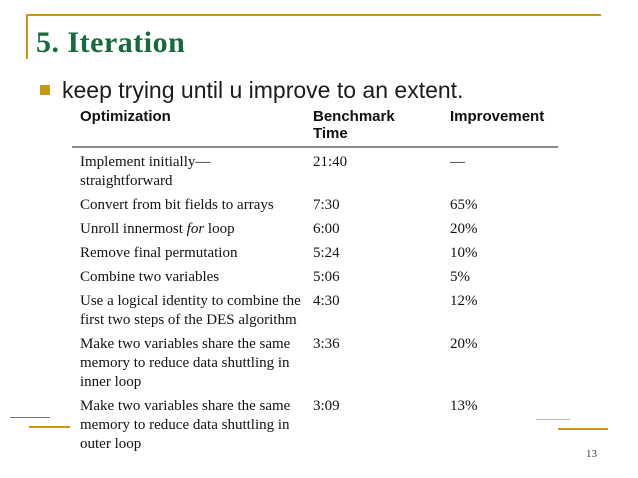  I want to click on optimization-cell: Remove final permutation, so click(159, 253).